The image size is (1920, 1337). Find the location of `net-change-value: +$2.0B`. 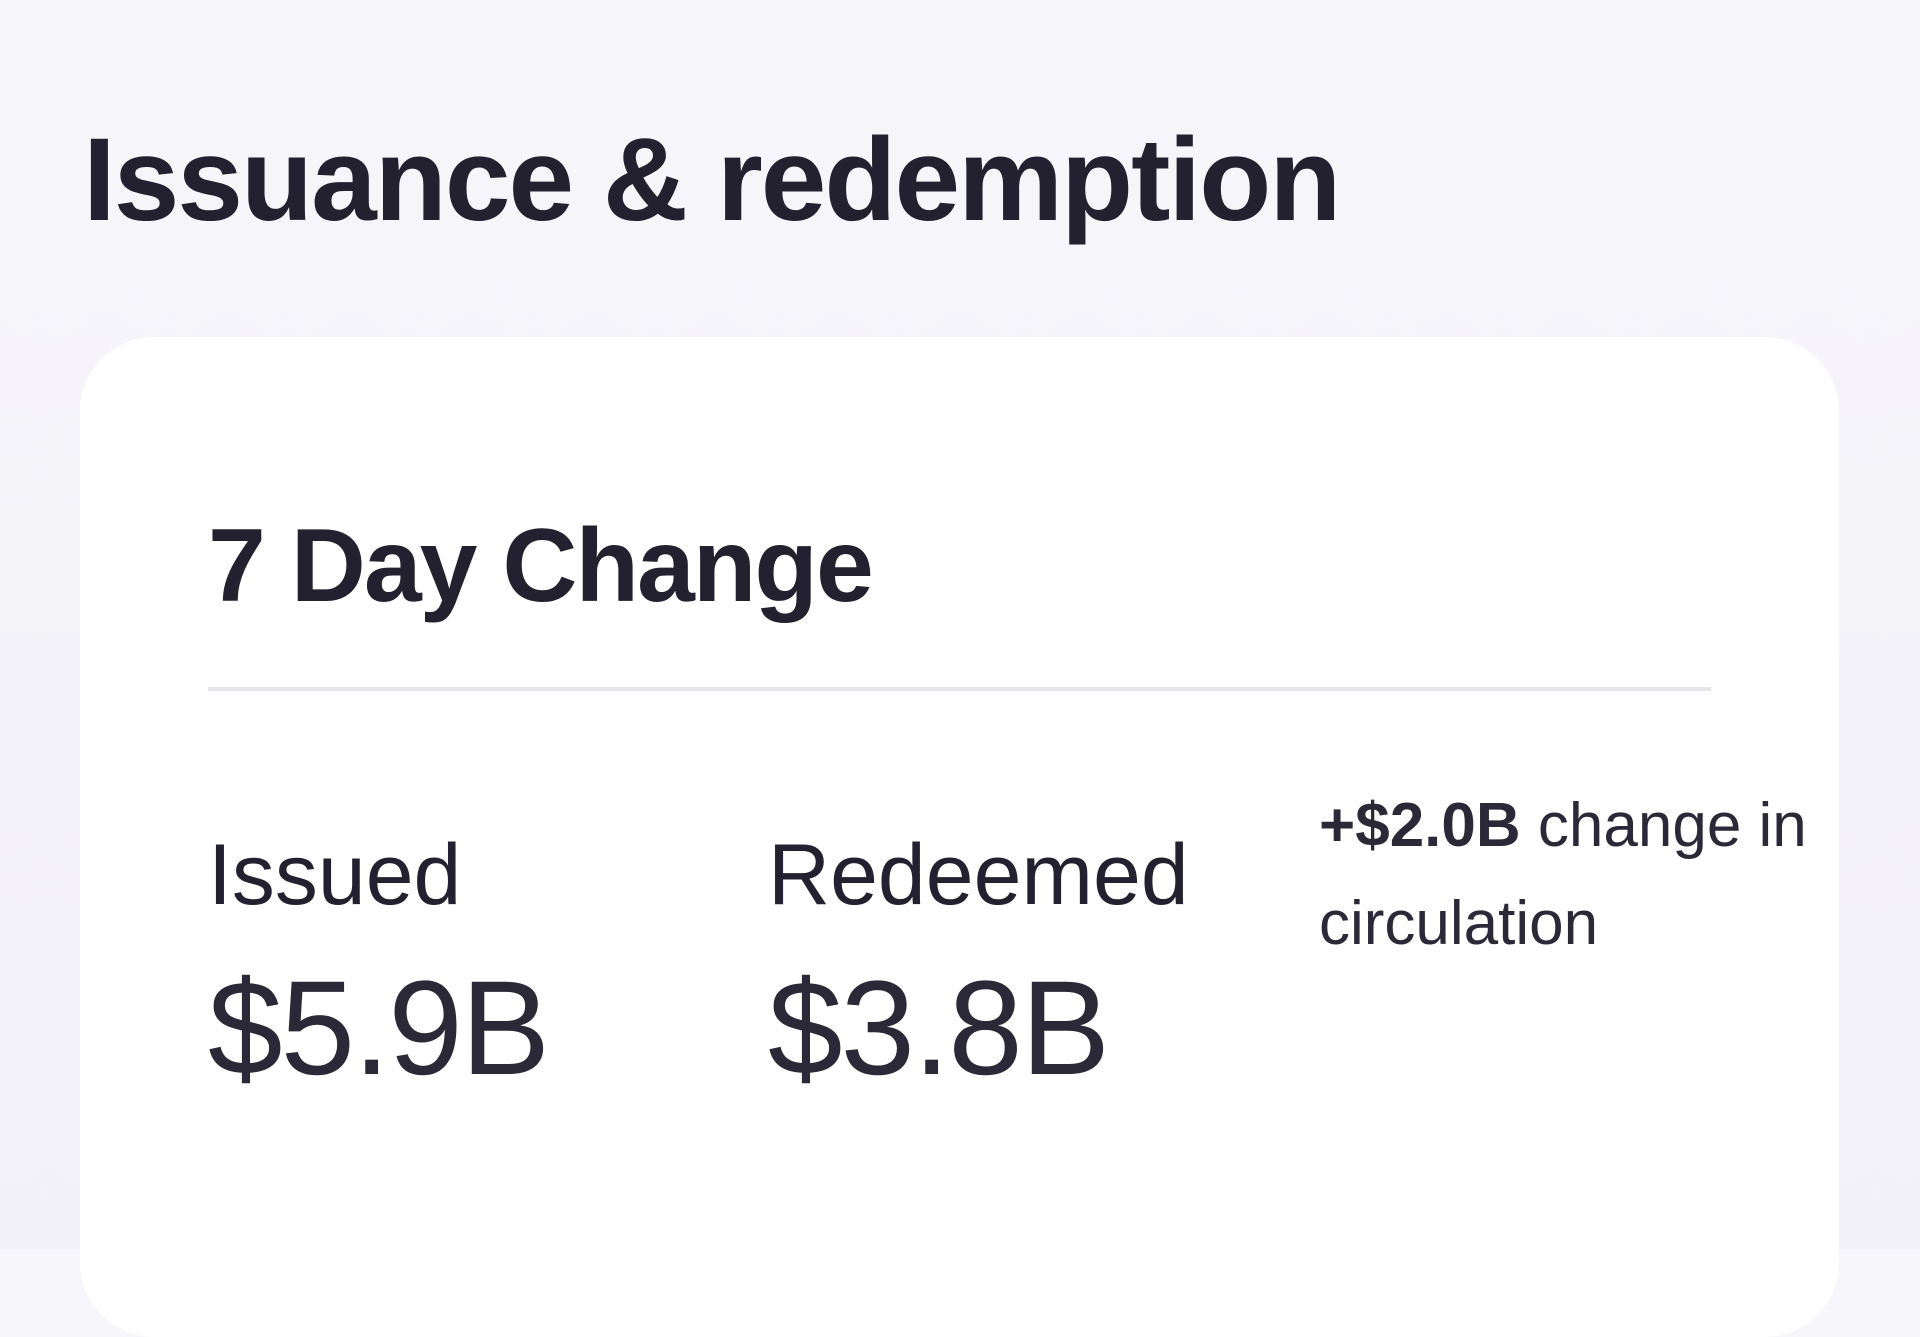

net-change-value: +$2.0B is located at coordinates (1420, 825).